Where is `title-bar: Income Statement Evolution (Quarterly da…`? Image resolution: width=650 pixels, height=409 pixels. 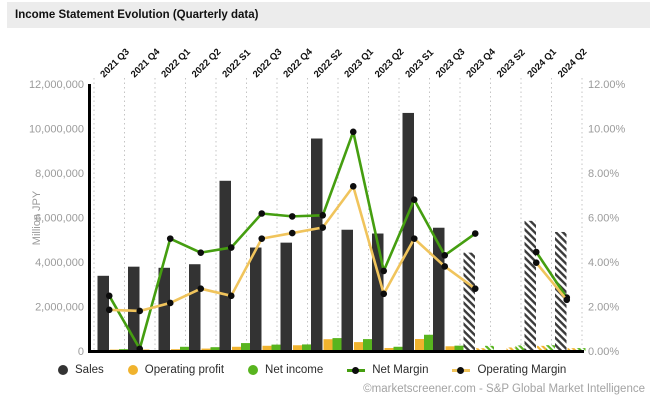 title-bar: Income Statement Evolution (Quarterly da… is located at coordinates (328, 15).